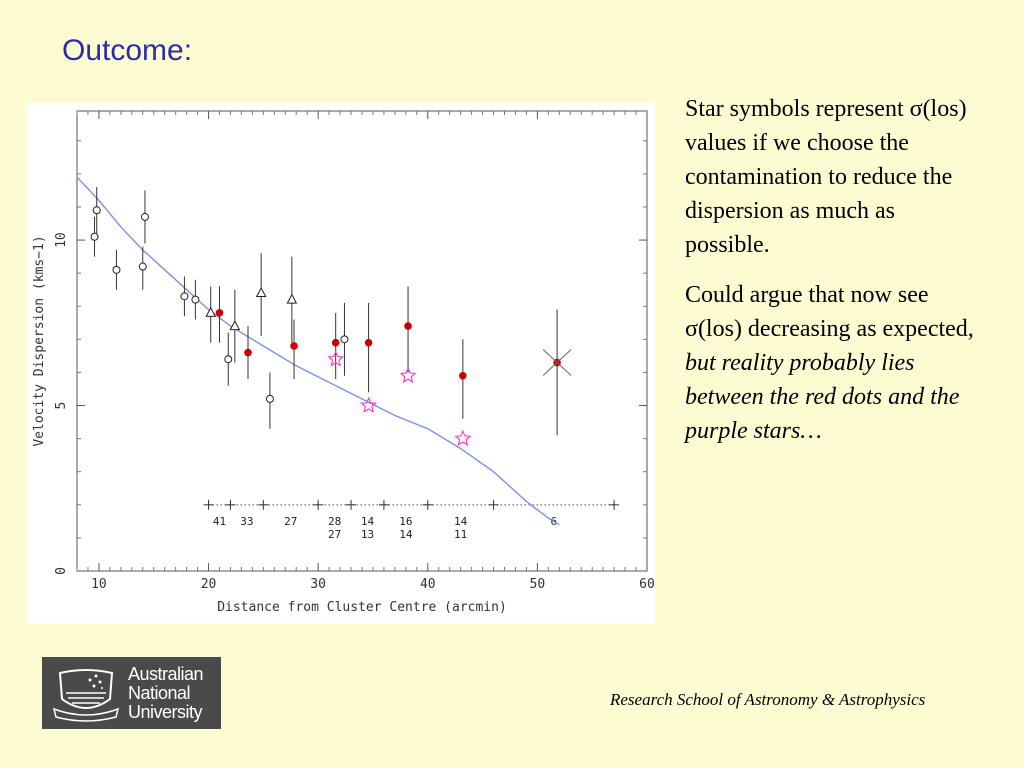  I want to click on slide-title: Outcome:, so click(127, 50).